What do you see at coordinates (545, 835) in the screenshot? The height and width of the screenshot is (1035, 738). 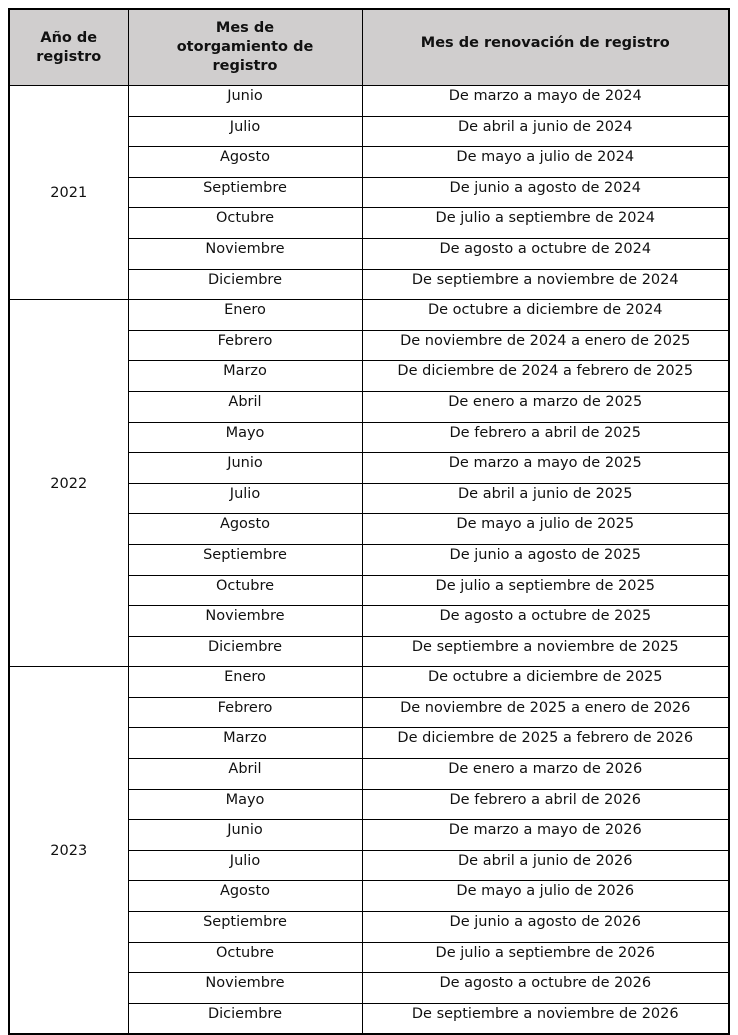 I see `renewal-period-cell: De marzo a mayo de 2026` at bounding box center [545, 835].